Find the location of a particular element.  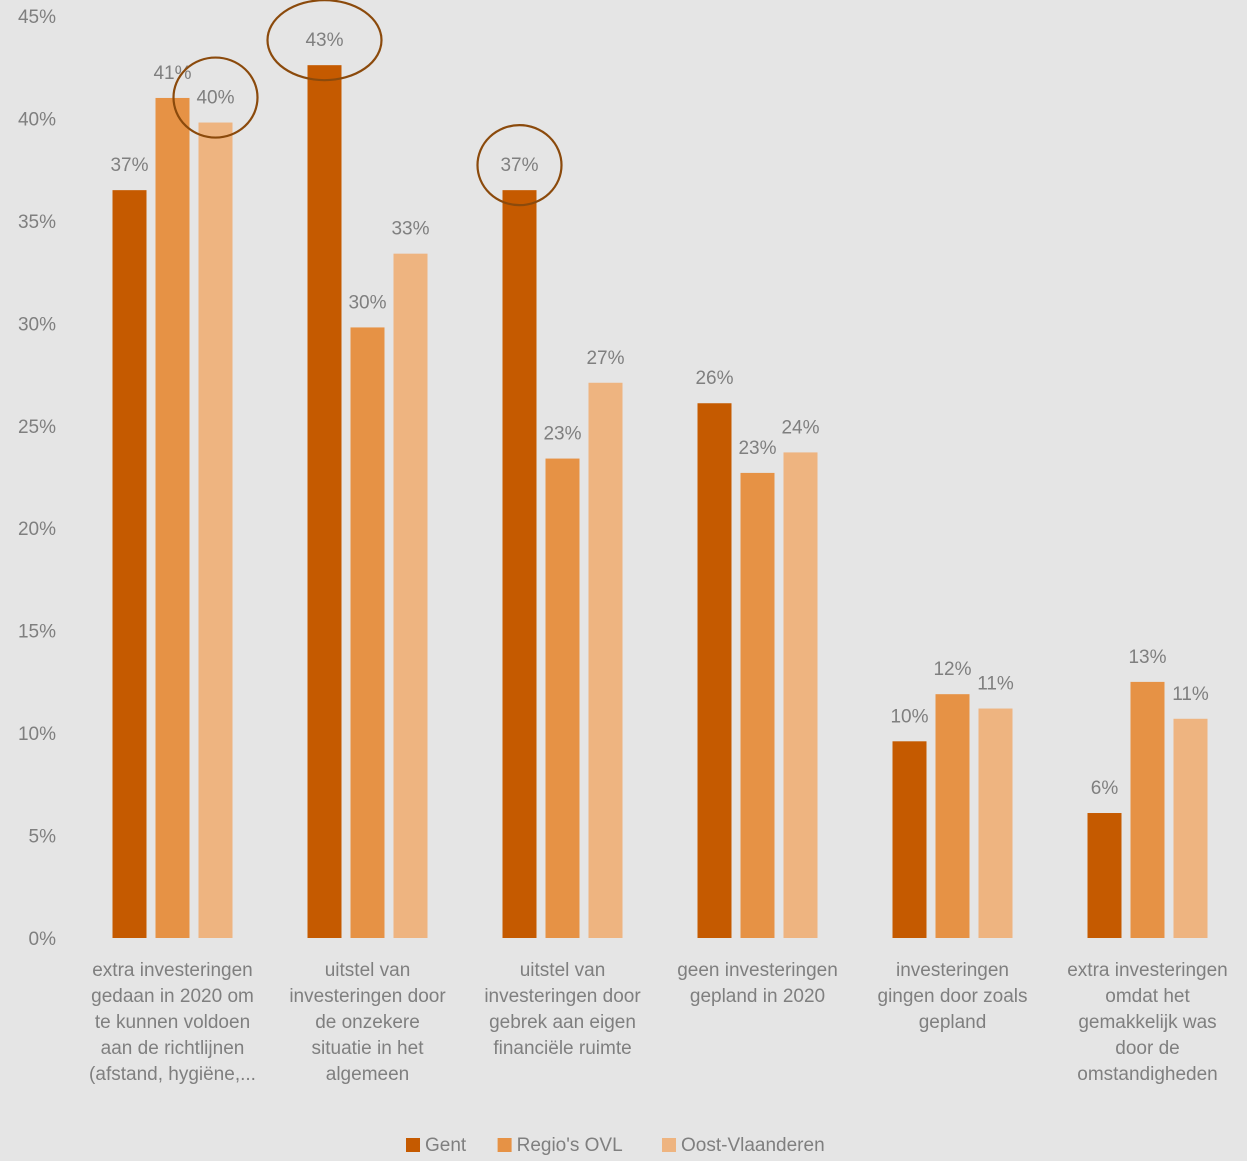

data-label: 26% is located at coordinates (714, 378).